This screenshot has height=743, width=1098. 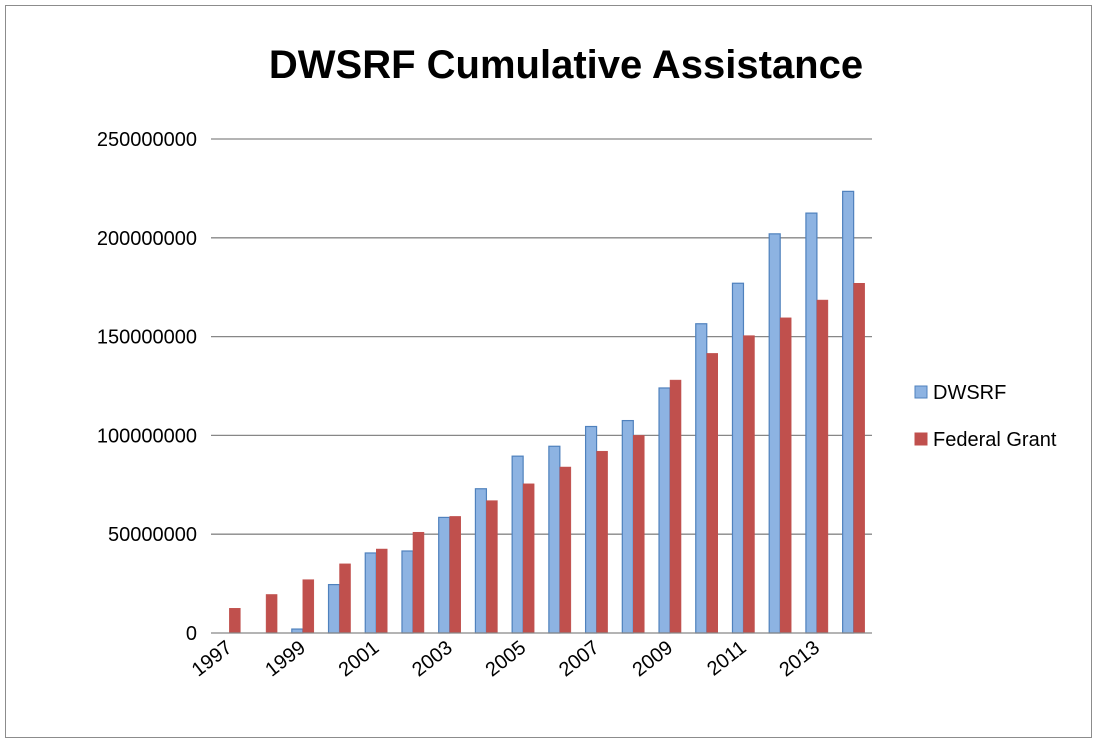 I want to click on x-tick-label: 2001, so click(x=359, y=659).